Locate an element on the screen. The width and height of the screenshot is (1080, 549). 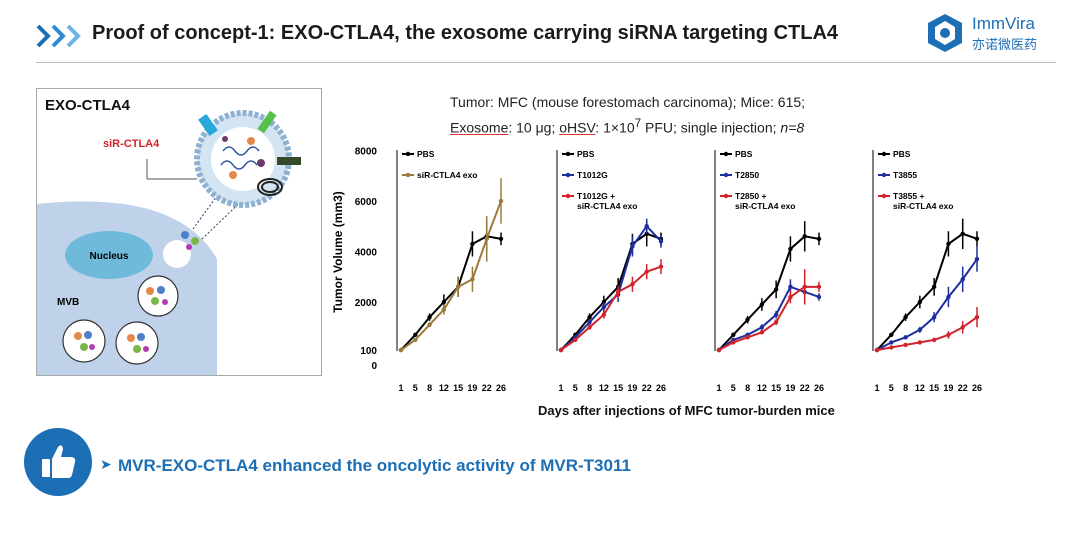
x-tick-label: 15 is located at coordinates (776, 388).